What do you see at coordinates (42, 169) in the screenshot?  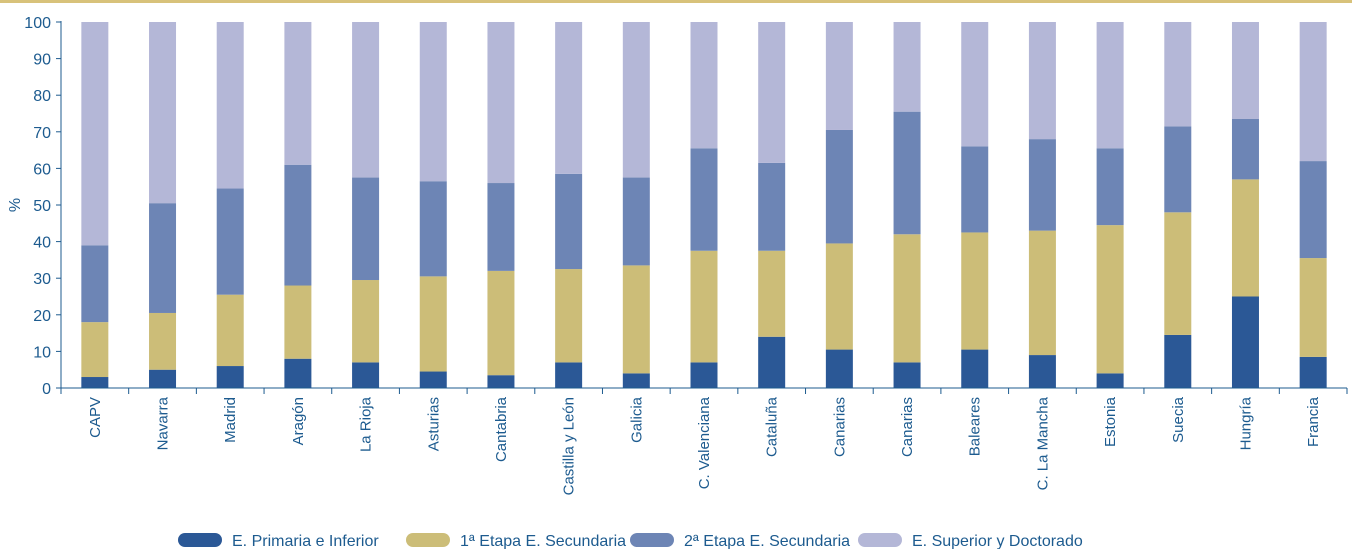 I see `y-tick-label: 60` at bounding box center [42, 169].